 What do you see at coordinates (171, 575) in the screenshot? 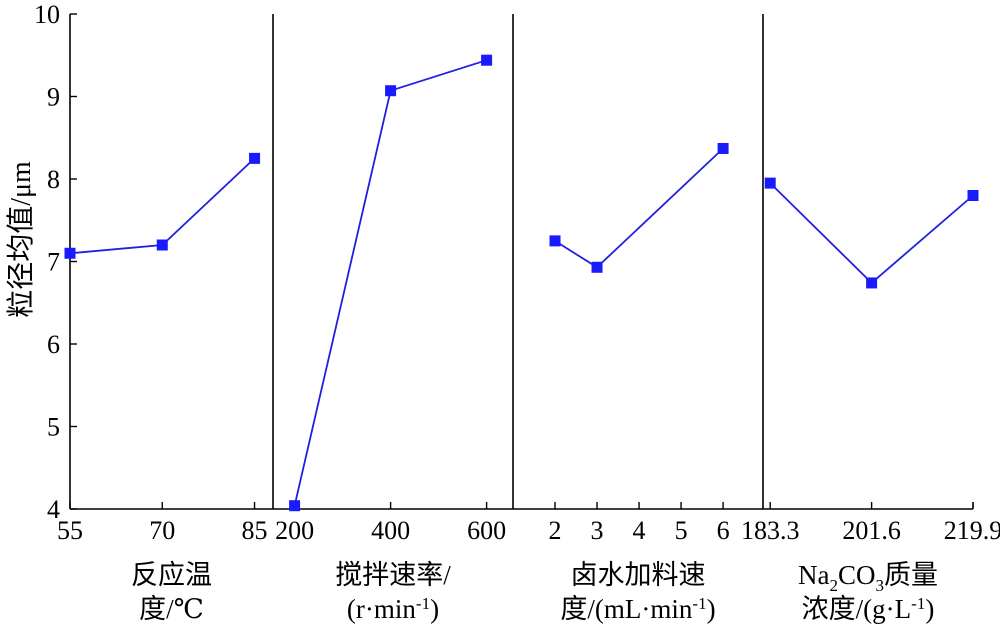
I see `x-axis-title: 反应温` at bounding box center [171, 575].